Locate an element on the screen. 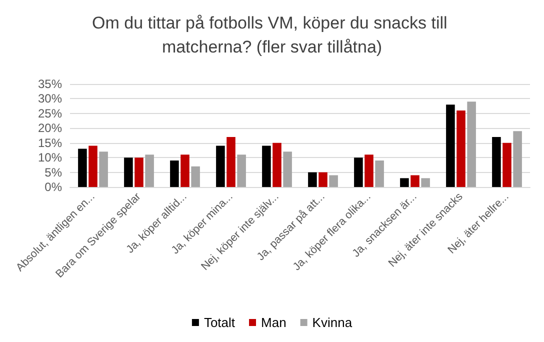  y-tick-label: 15% is located at coordinates (50, 143).